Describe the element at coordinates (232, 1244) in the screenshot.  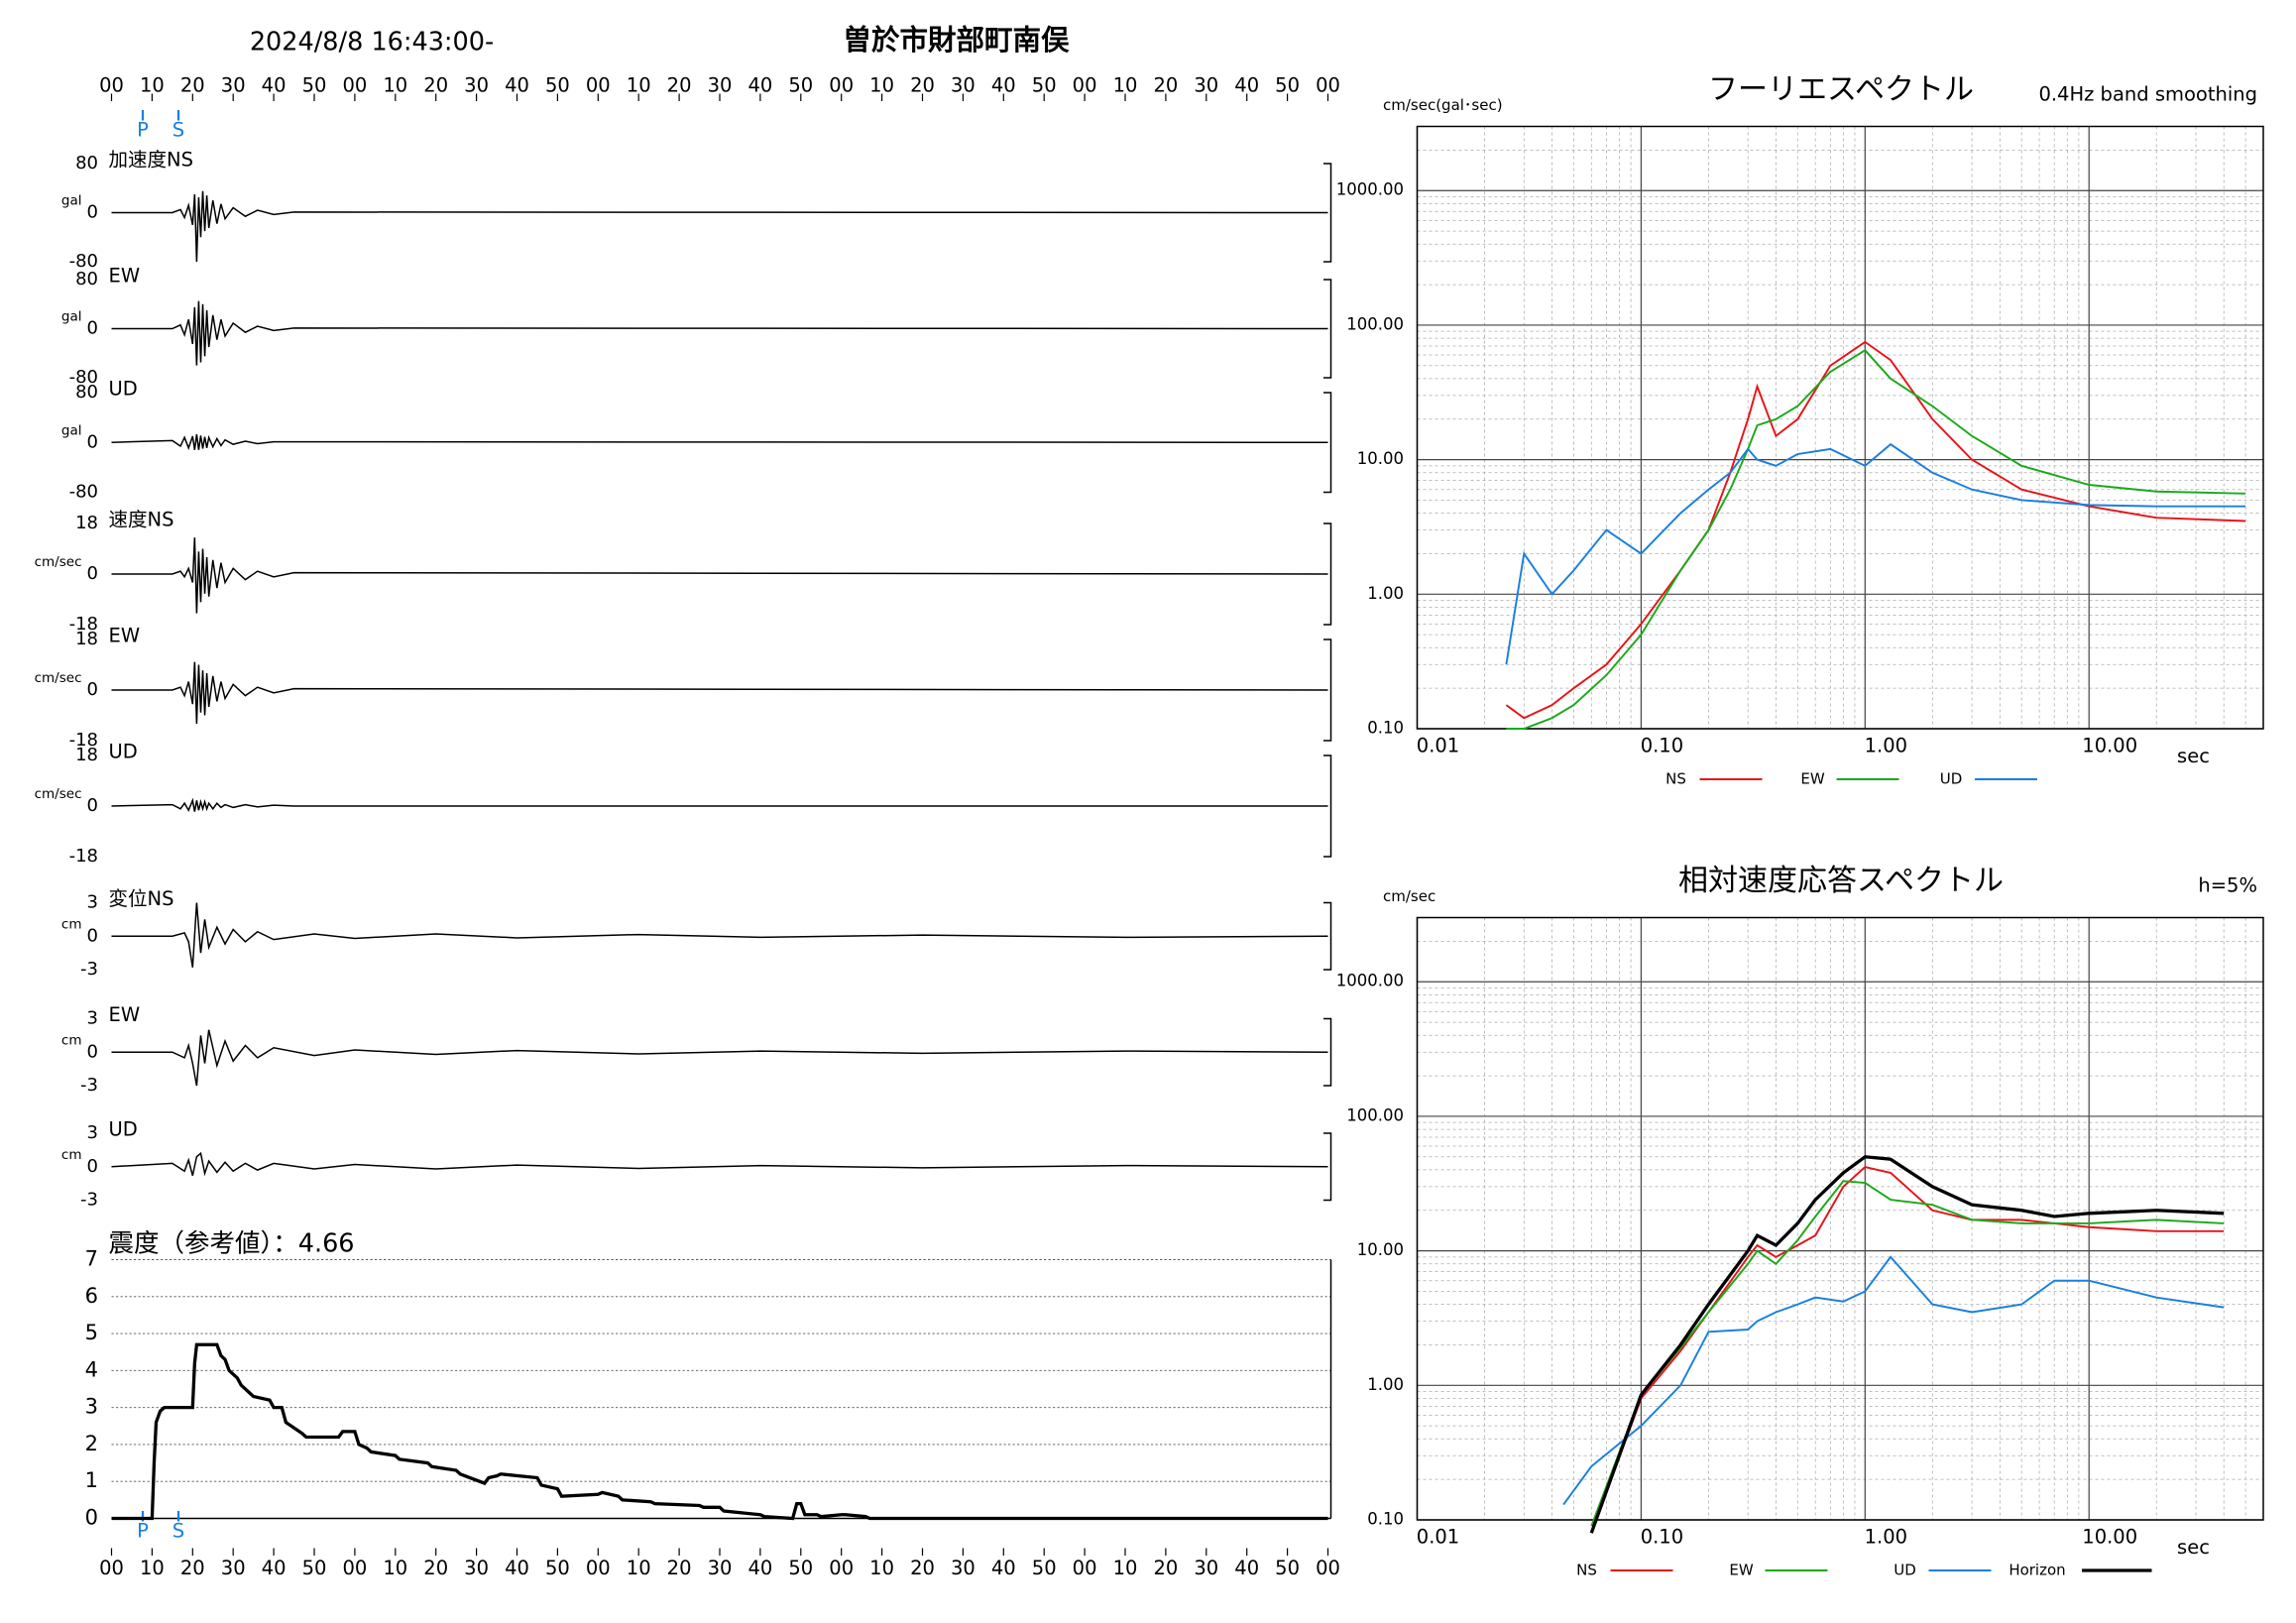
I see `panel-title: 震度（参考値）：4.66` at that location.